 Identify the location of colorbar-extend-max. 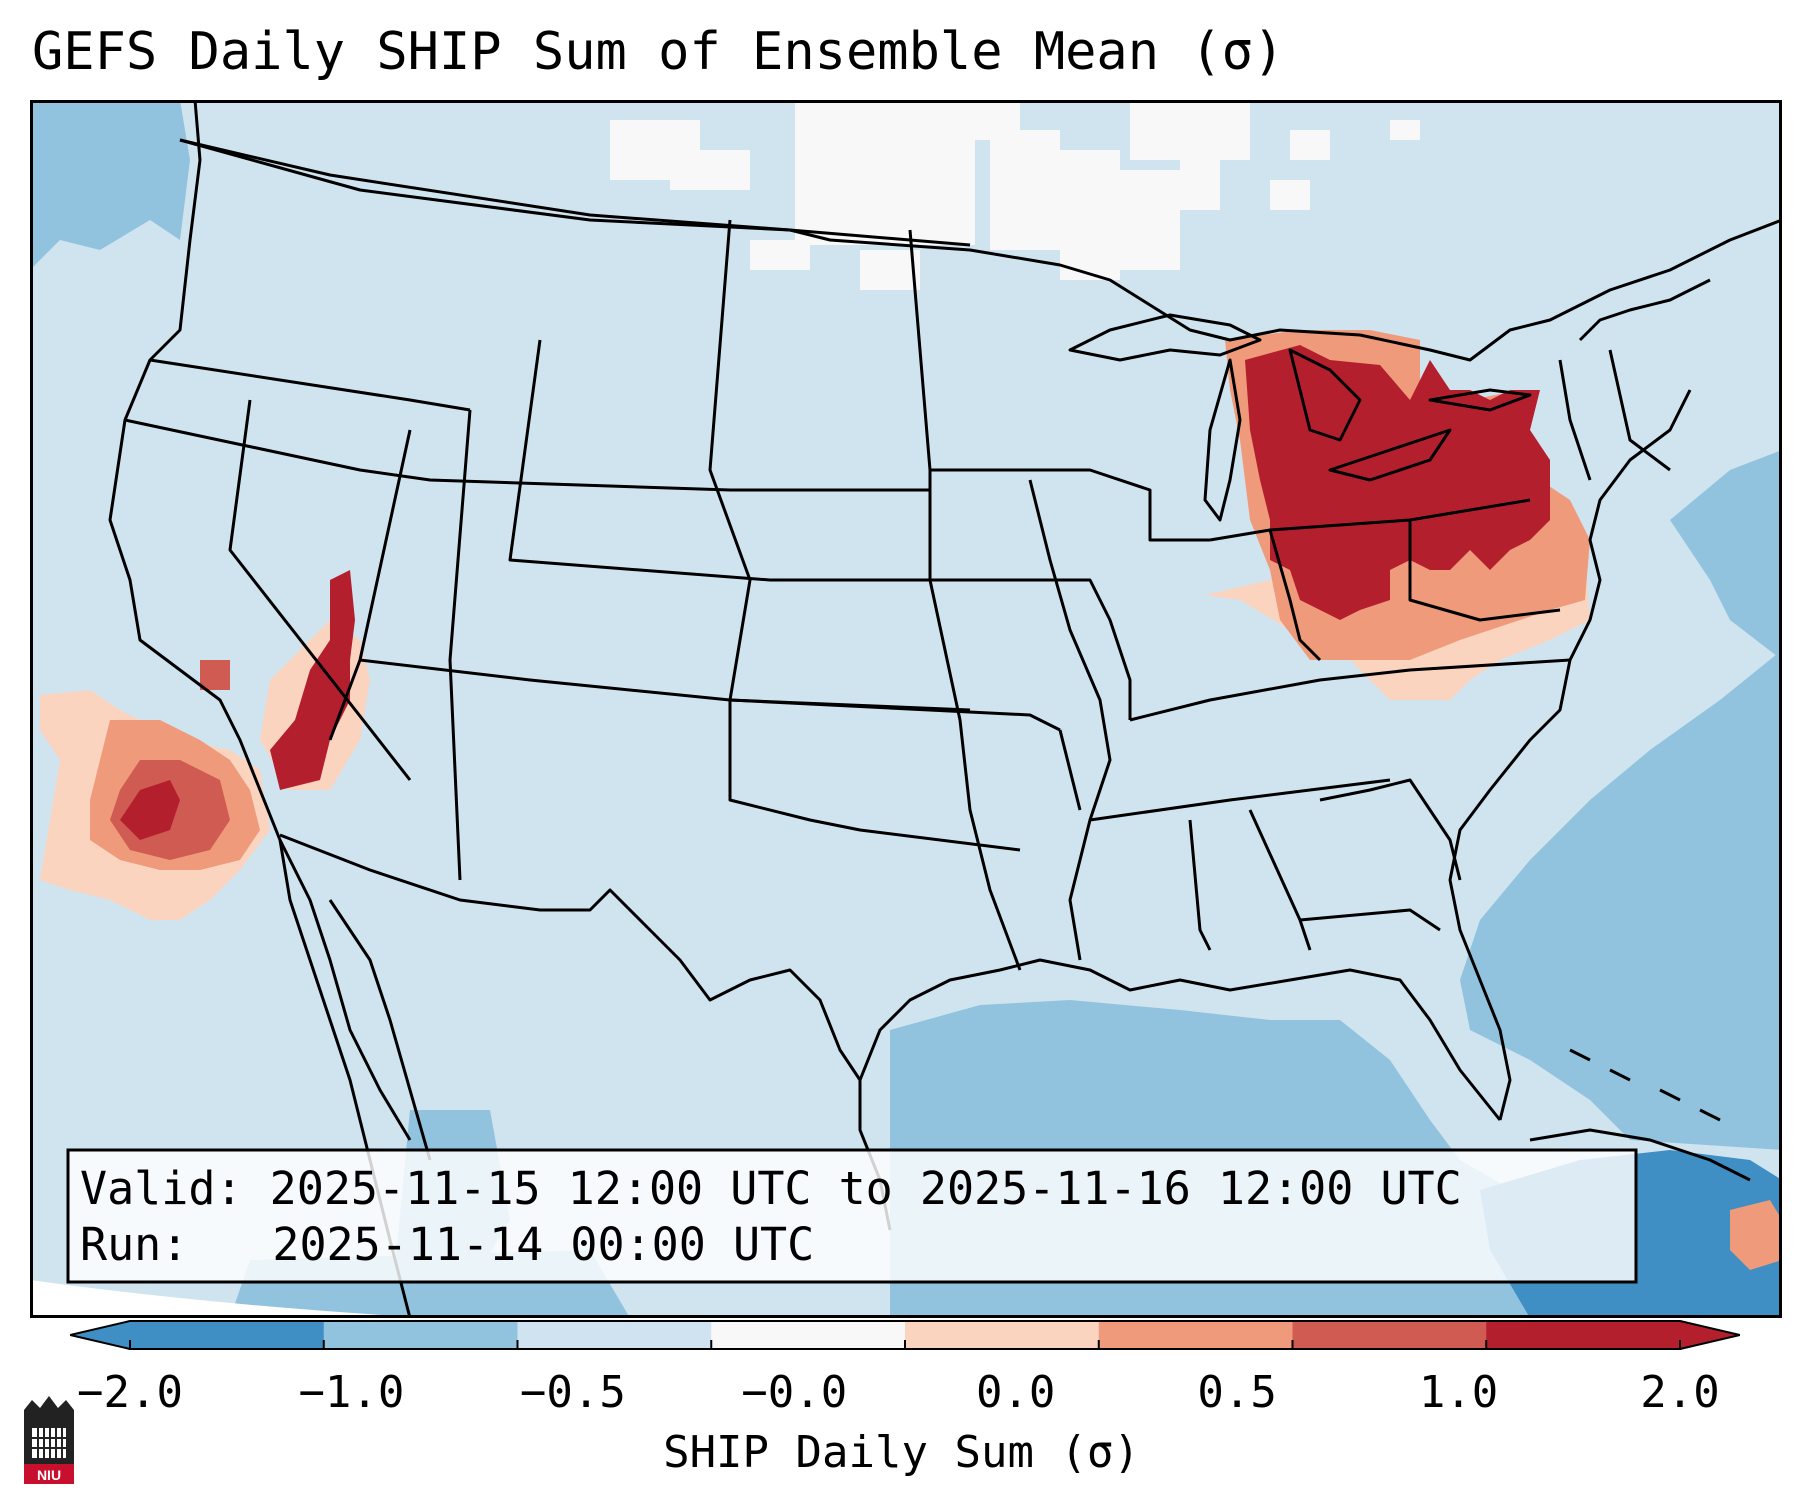
(1710, 1335).